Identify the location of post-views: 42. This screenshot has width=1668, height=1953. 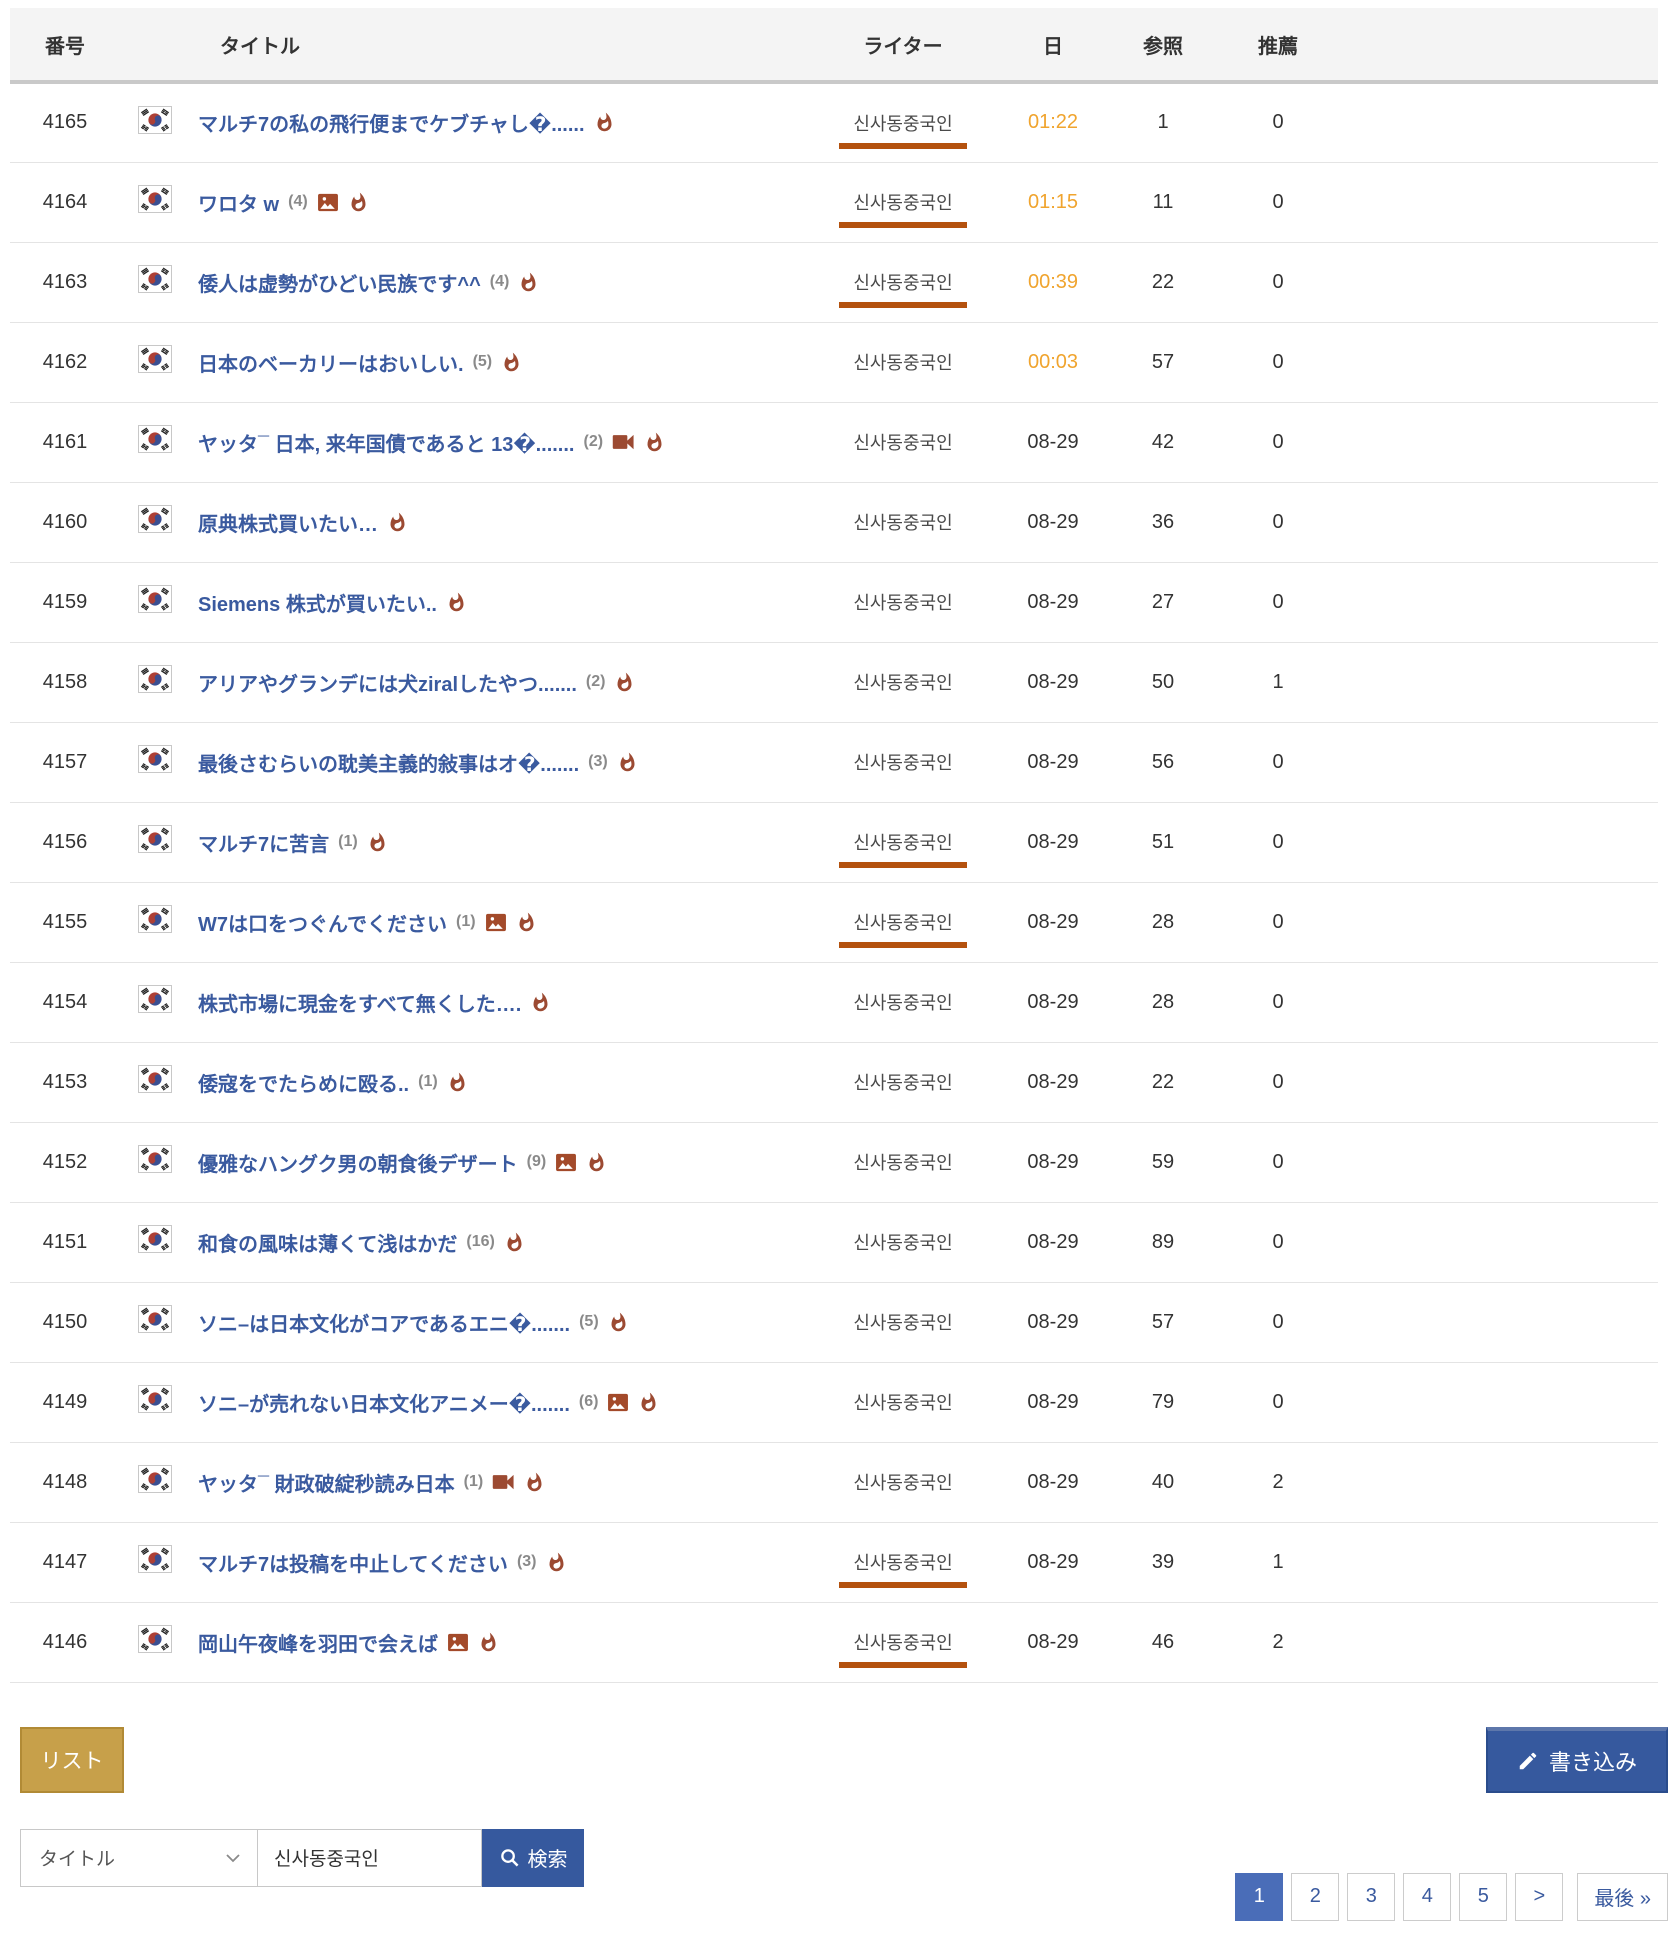
(1163, 441).